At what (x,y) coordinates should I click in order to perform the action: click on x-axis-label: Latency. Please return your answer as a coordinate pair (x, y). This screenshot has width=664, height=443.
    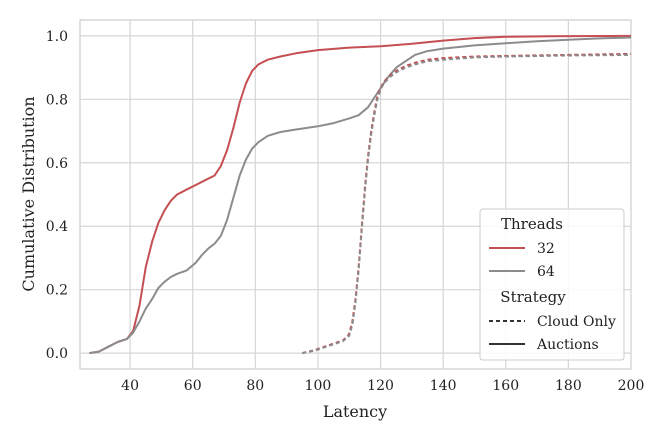
    Looking at the image, I should click on (355, 411).